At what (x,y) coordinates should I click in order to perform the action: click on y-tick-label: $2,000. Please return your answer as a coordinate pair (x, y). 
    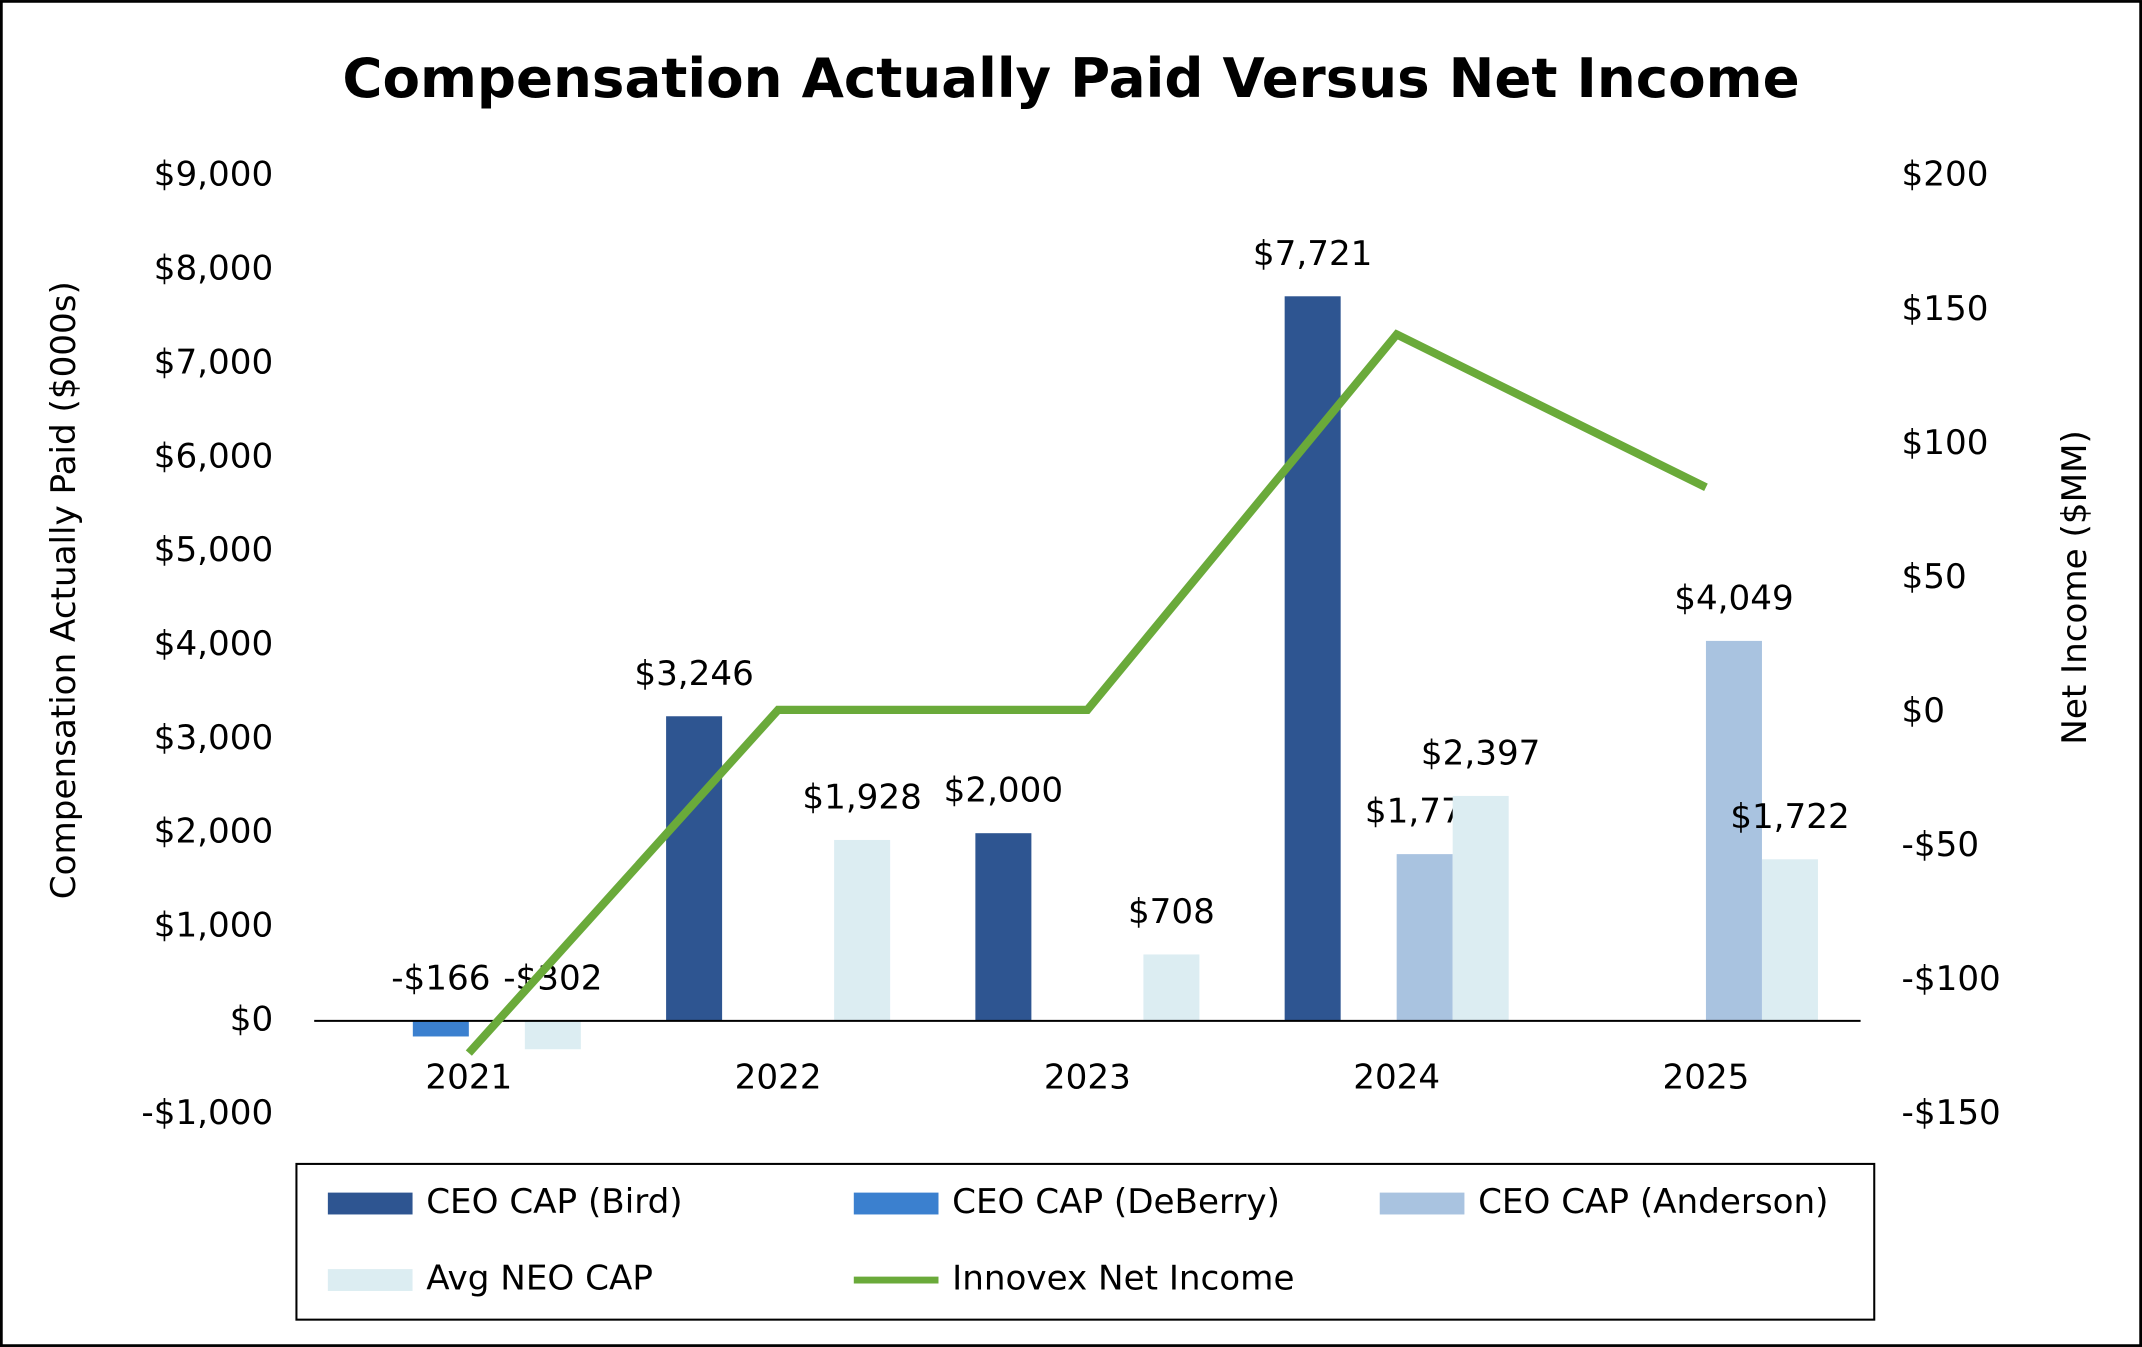
    Looking at the image, I should click on (213, 832).